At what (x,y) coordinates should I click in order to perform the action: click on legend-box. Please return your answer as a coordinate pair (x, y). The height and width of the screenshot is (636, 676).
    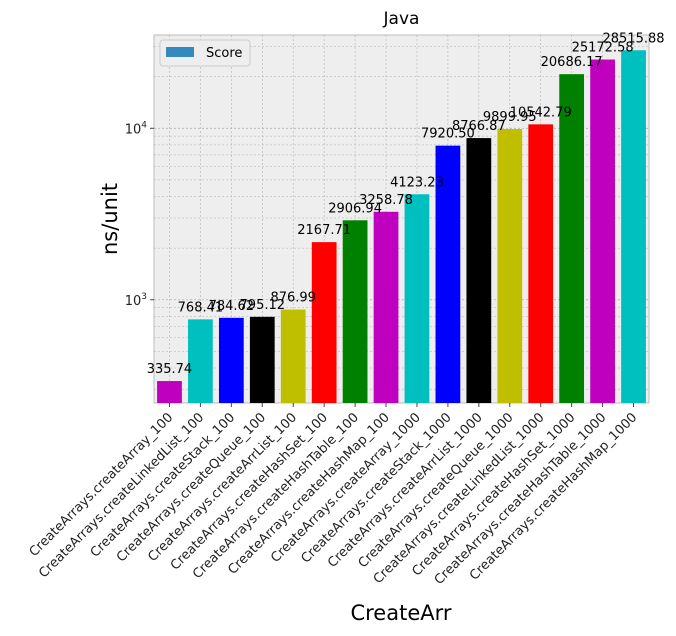
    Looking at the image, I should click on (205, 53).